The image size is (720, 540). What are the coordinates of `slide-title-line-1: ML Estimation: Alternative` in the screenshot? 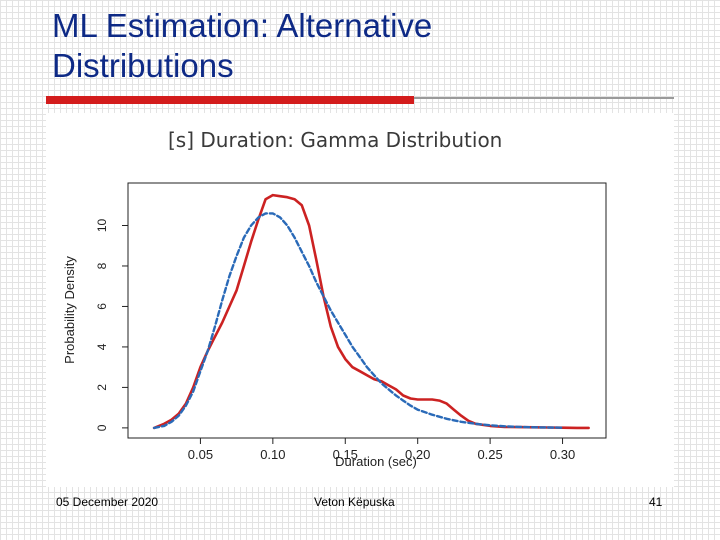 It's located at (242, 25).